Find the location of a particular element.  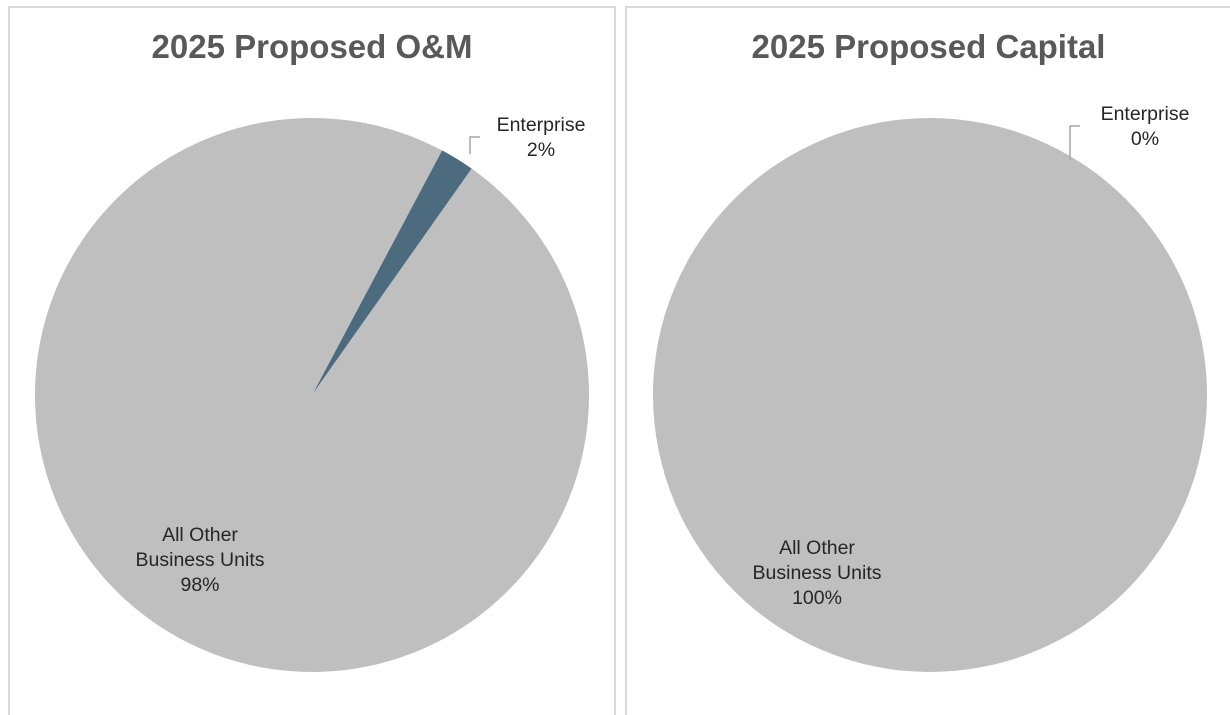

data-label-om-enterprise: Enterprise 2% is located at coordinates (541, 137).